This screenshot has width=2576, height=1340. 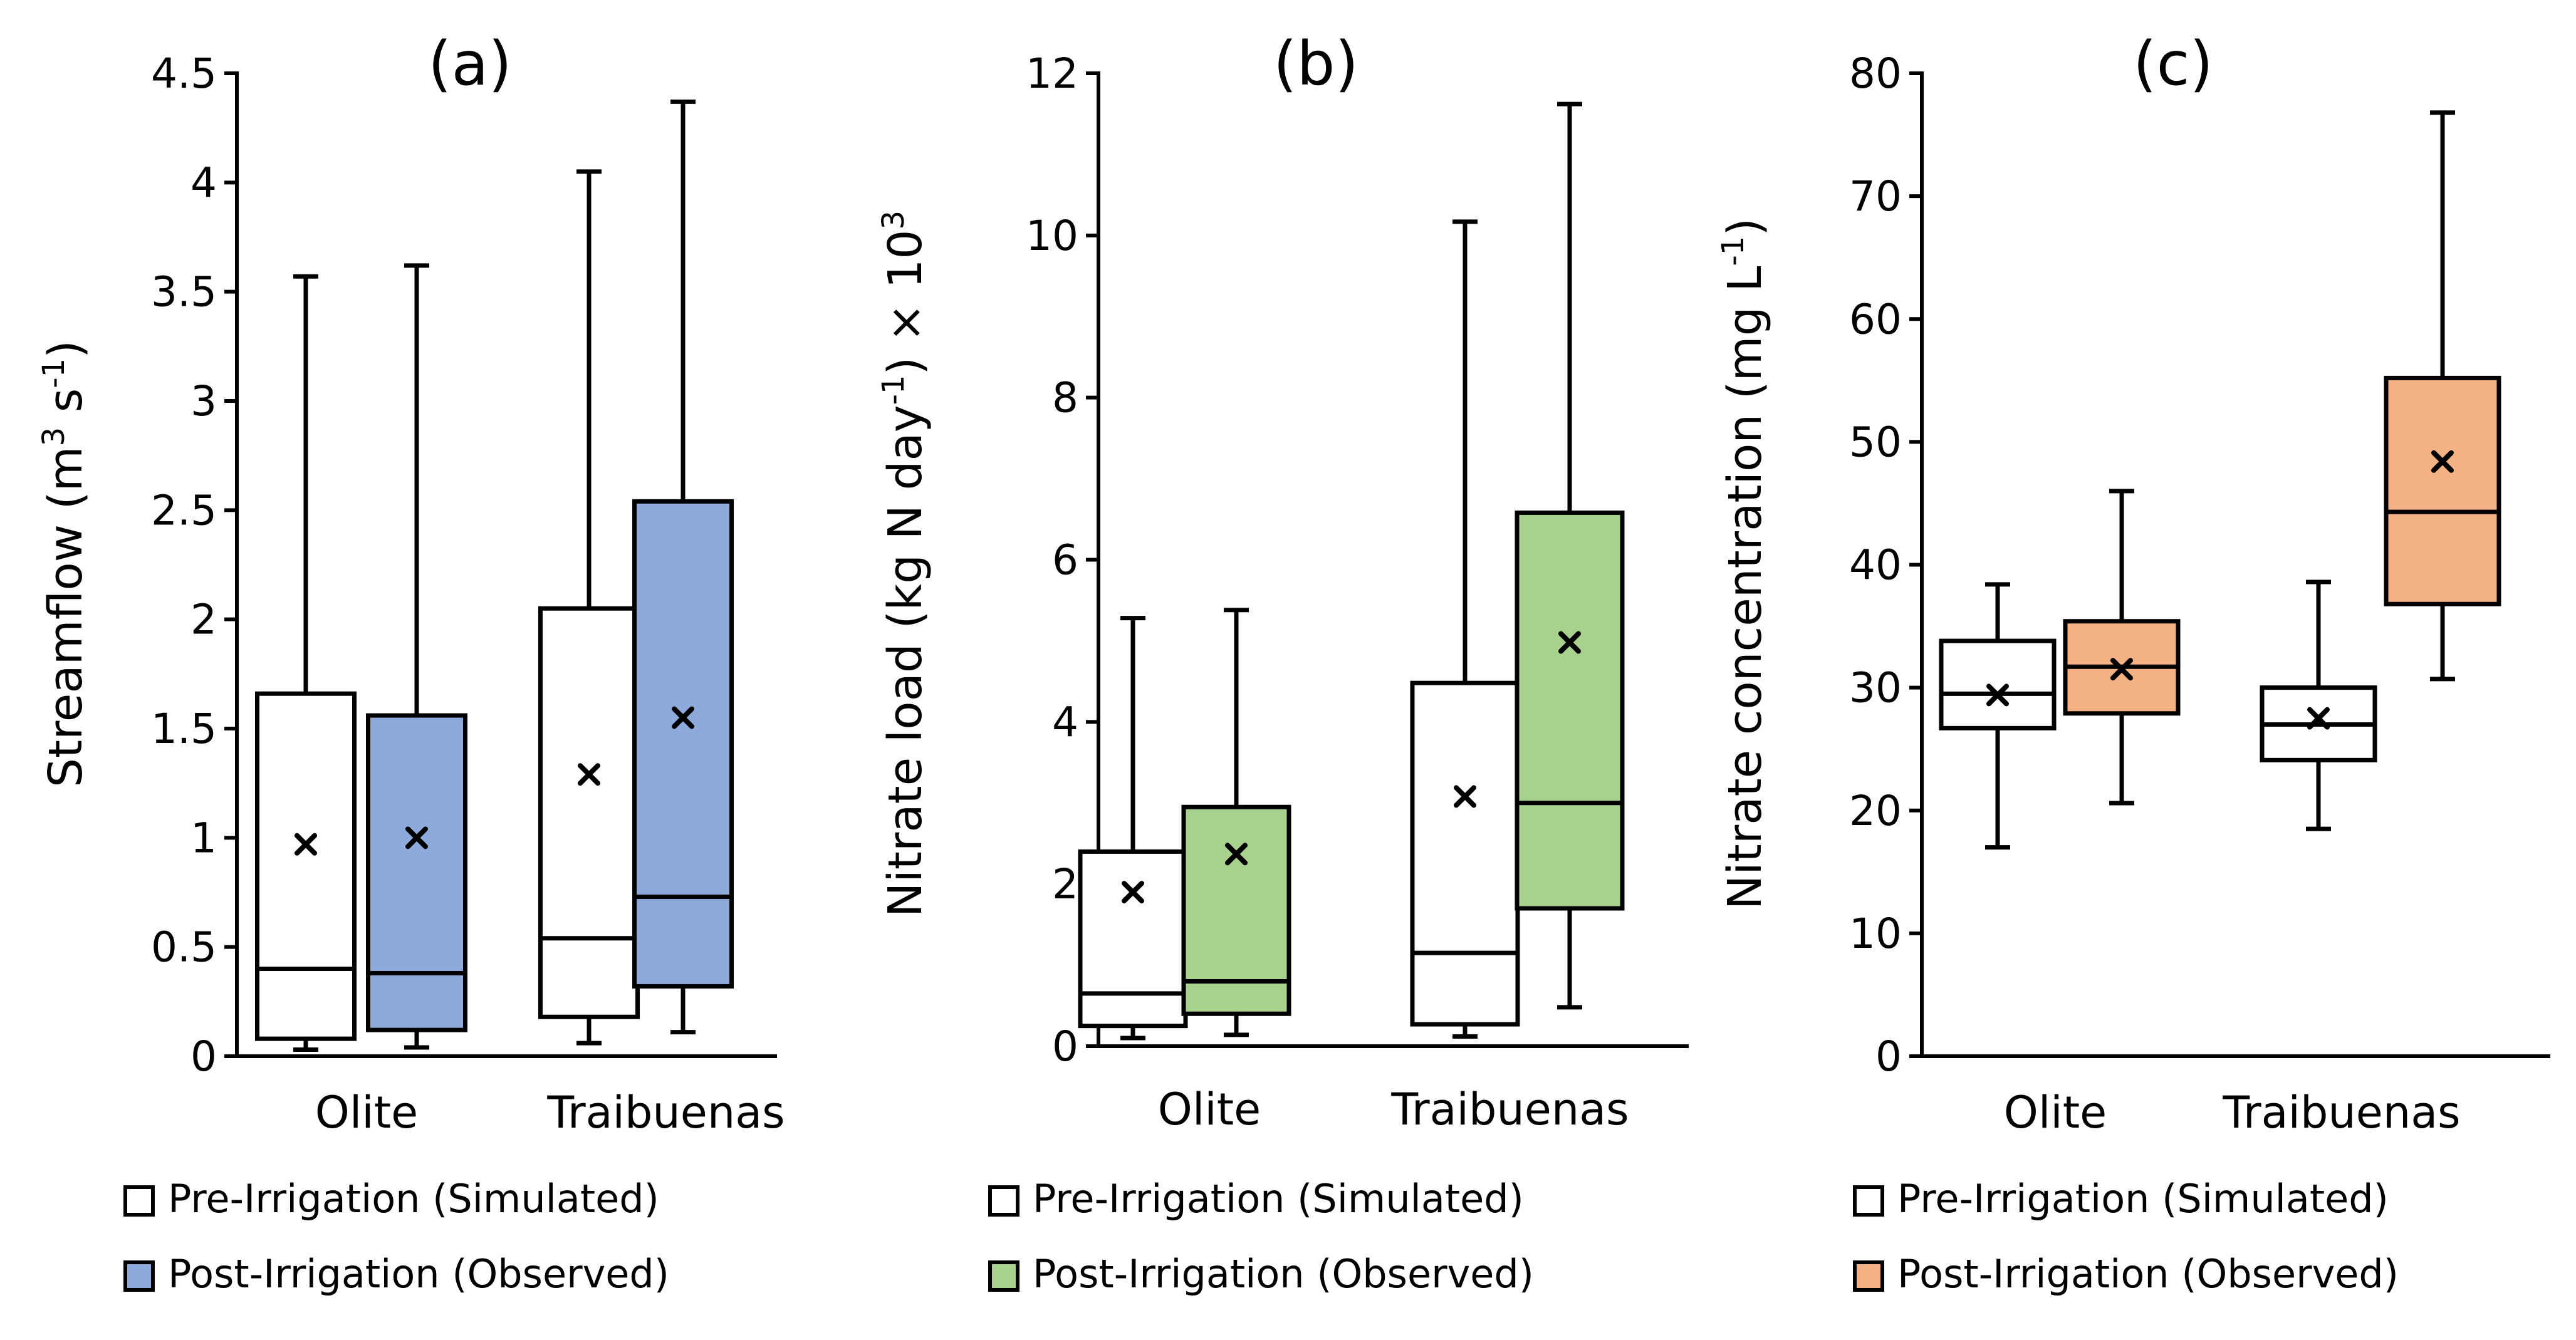 What do you see at coordinates (184, 292) in the screenshot?
I see `y-tick-label: 3.5` at bounding box center [184, 292].